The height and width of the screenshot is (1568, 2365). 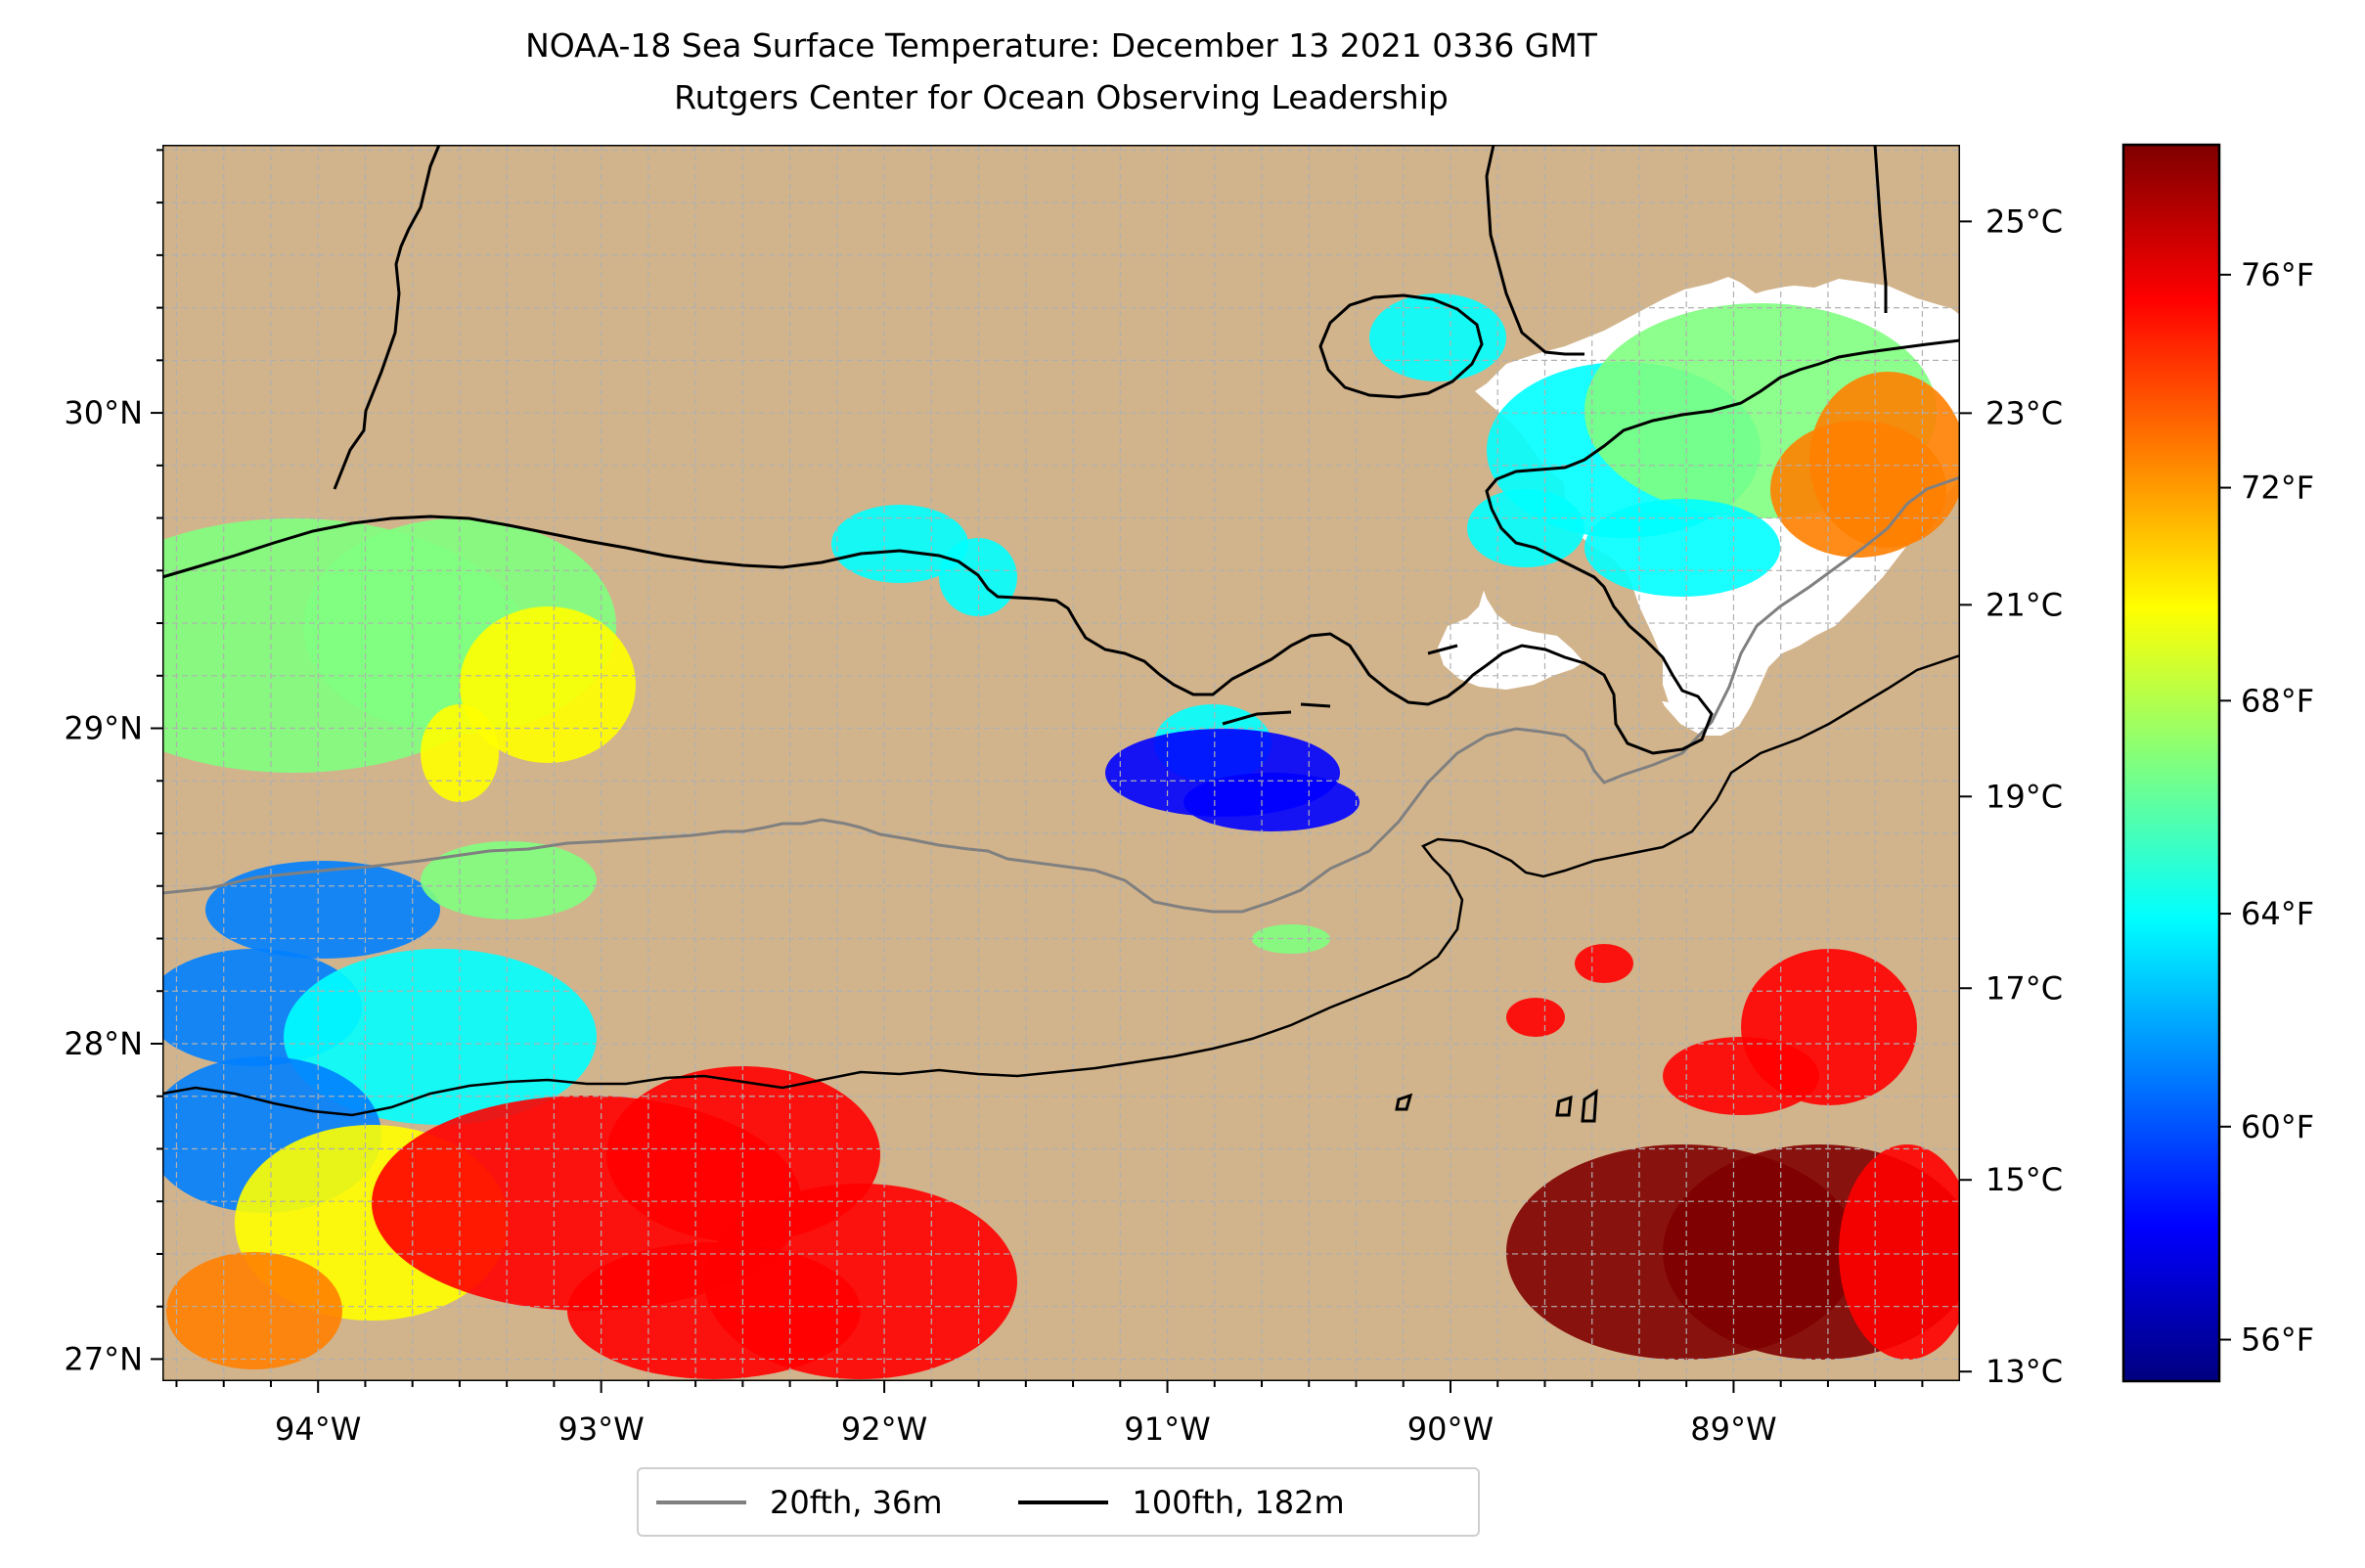 What do you see at coordinates (2024, 988) in the screenshot?
I see `celsius-tick-label: 17°C` at bounding box center [2024, 988].